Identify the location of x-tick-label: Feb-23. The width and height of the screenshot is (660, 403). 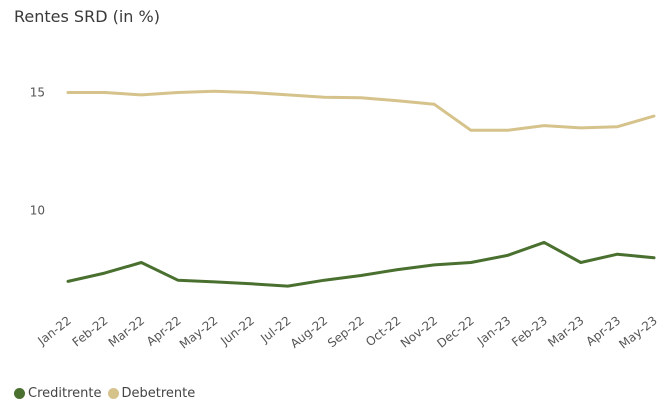
(529, 331).